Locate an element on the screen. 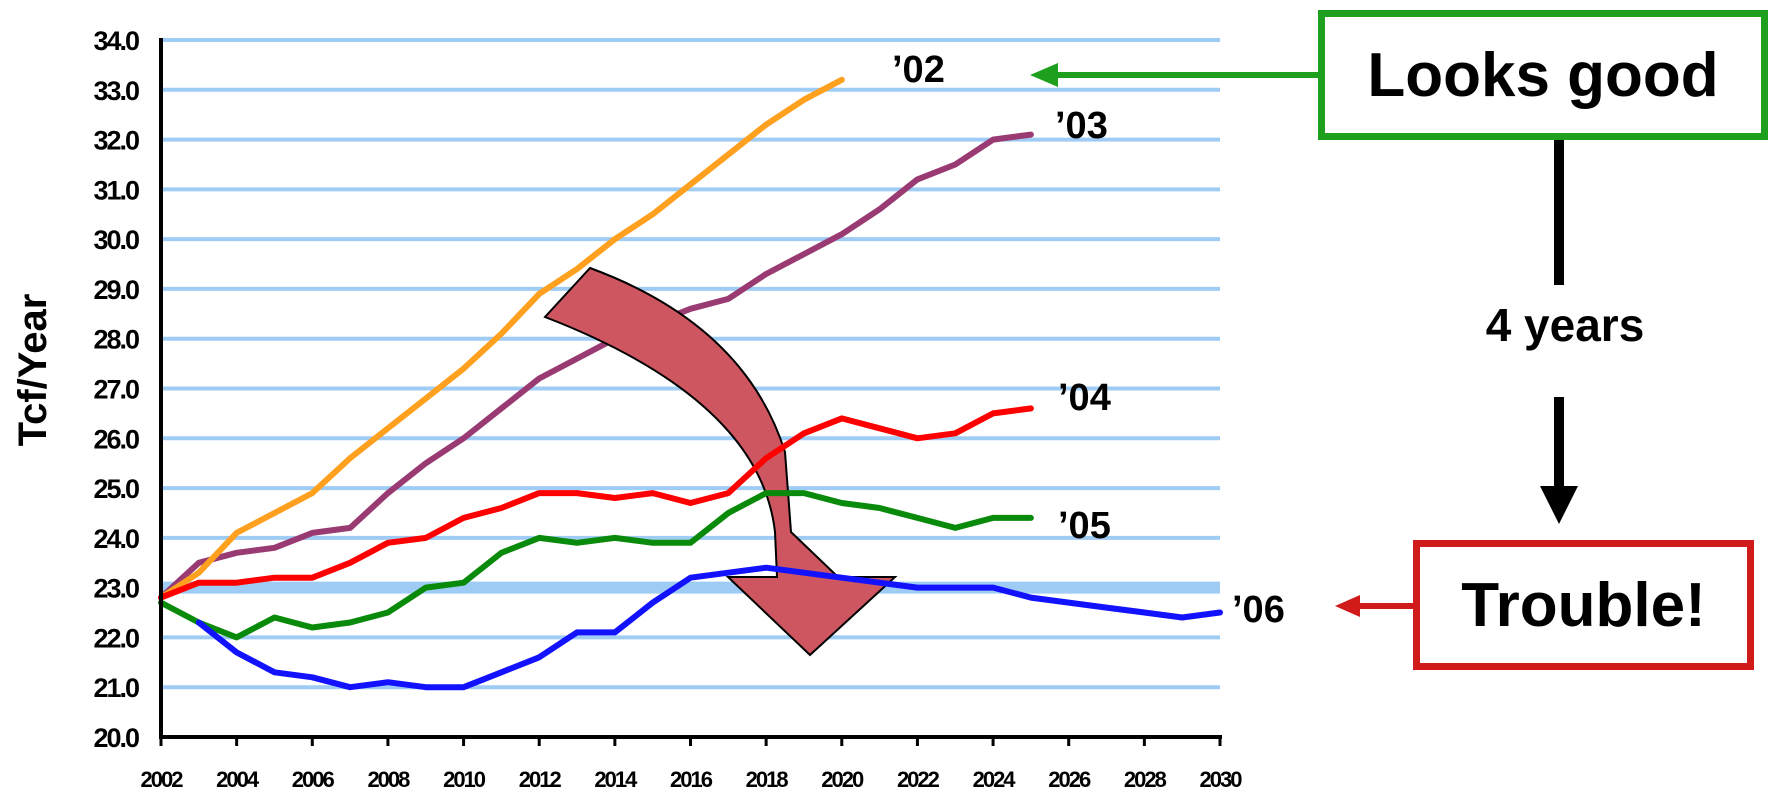 This screenshot has height=792, width=1771. y-tick-label: 34.0 is located at coordinates (116, 41).